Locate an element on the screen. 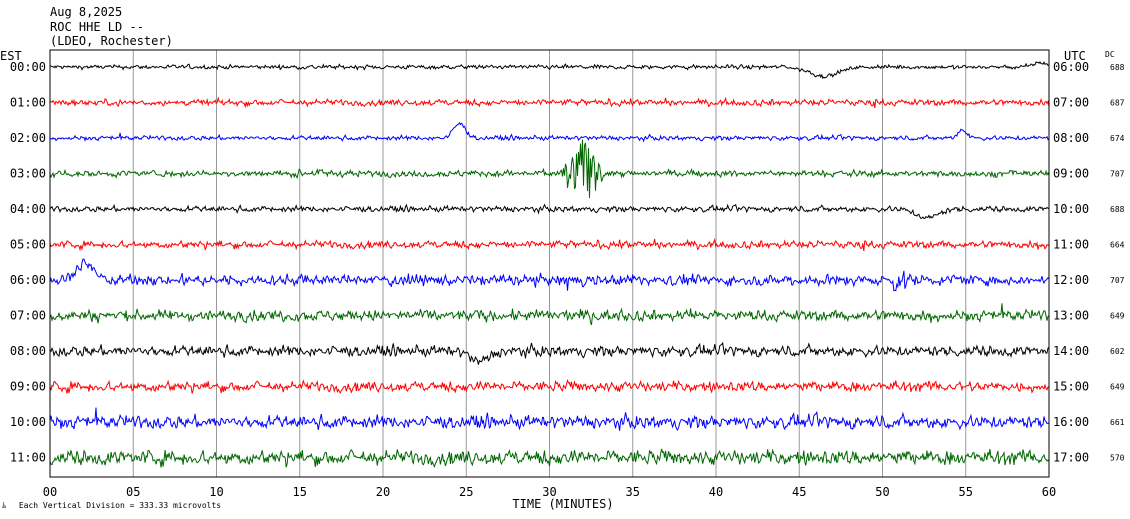  utc-label-1700: 17:00 is located at coordinates (1071, 458).